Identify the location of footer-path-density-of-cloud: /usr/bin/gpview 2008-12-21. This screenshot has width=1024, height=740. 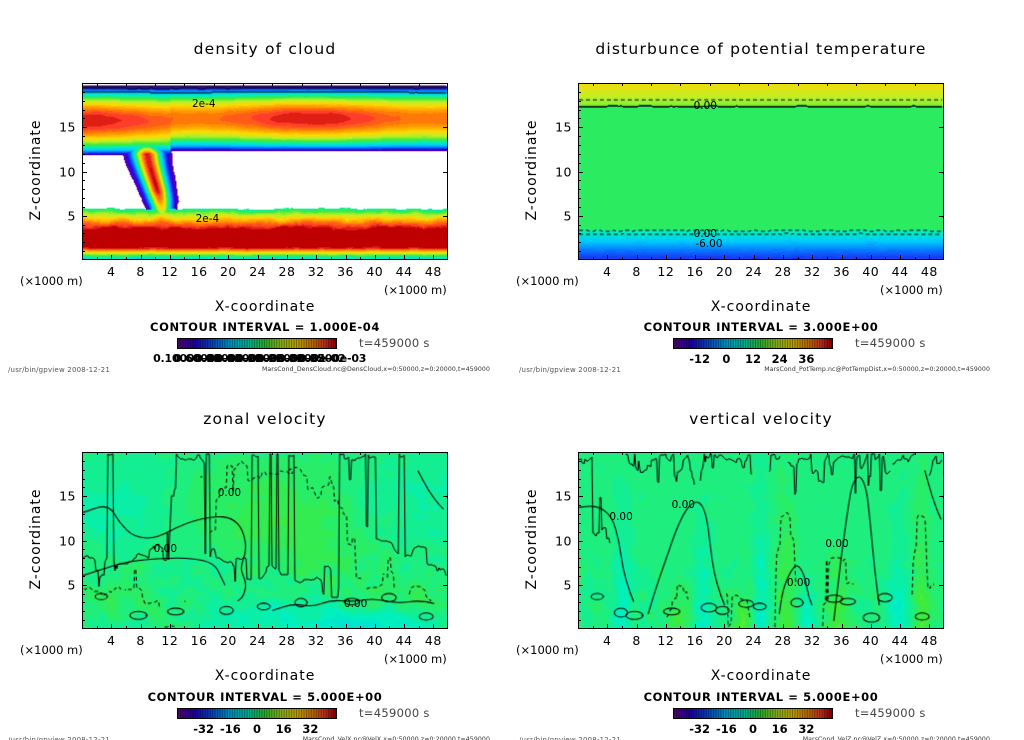
(59, 370).